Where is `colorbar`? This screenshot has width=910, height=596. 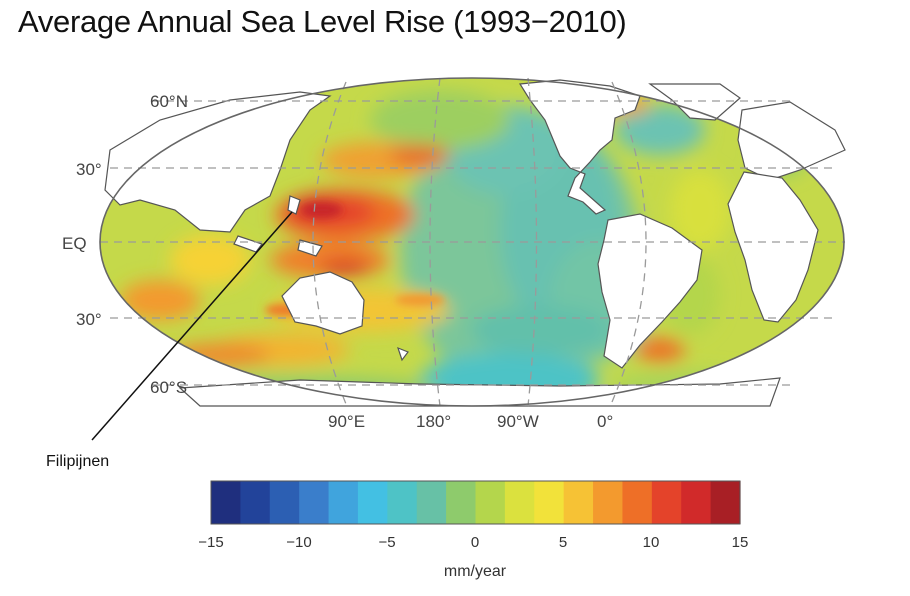
colorbar is located at coordinates (476, 502).